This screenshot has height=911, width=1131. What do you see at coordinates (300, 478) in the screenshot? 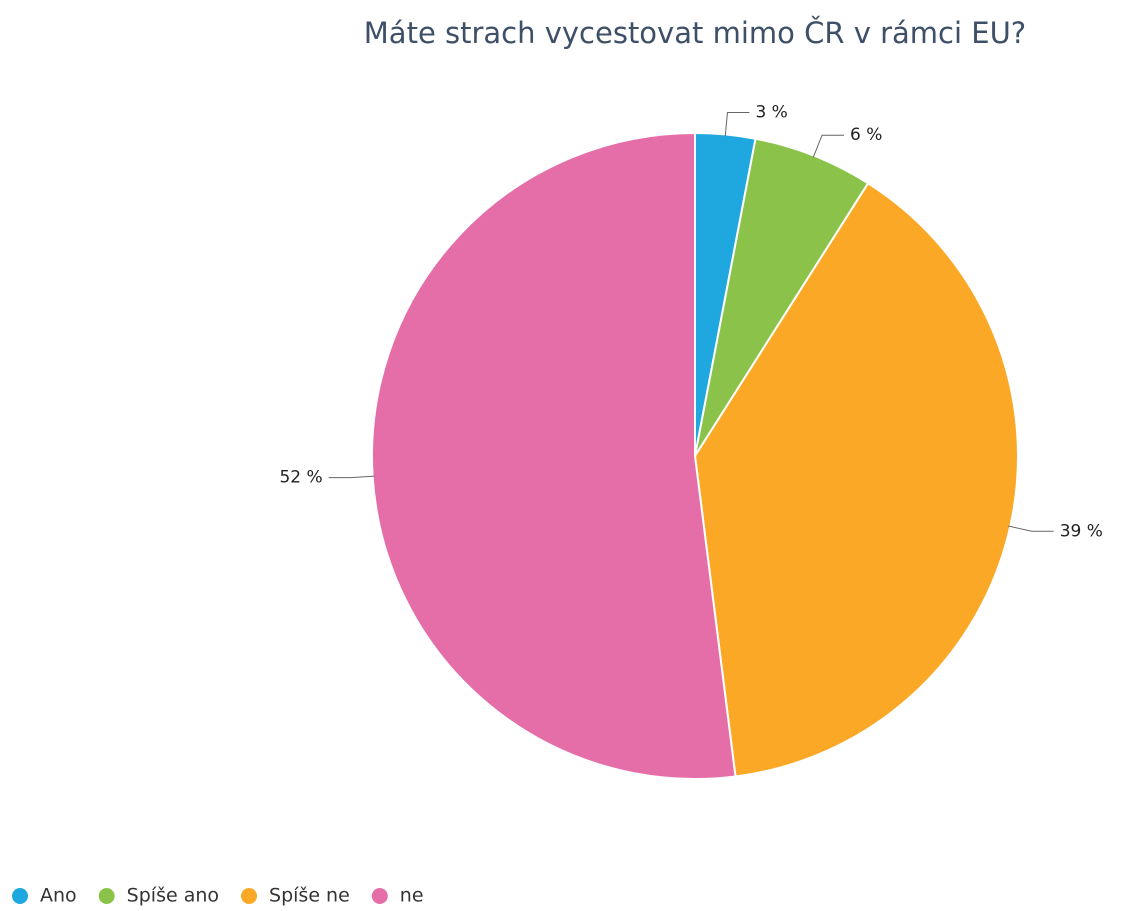
I see `data-label: 52 %` at bounding box center [300, 478].